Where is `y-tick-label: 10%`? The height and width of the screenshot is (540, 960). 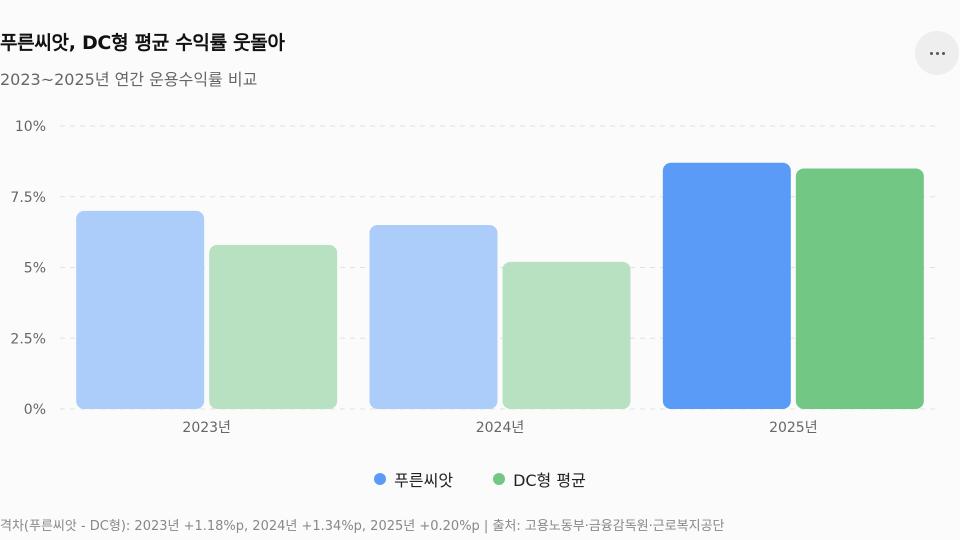
y-tick-label: 10% is located at coordinates (30, 127).